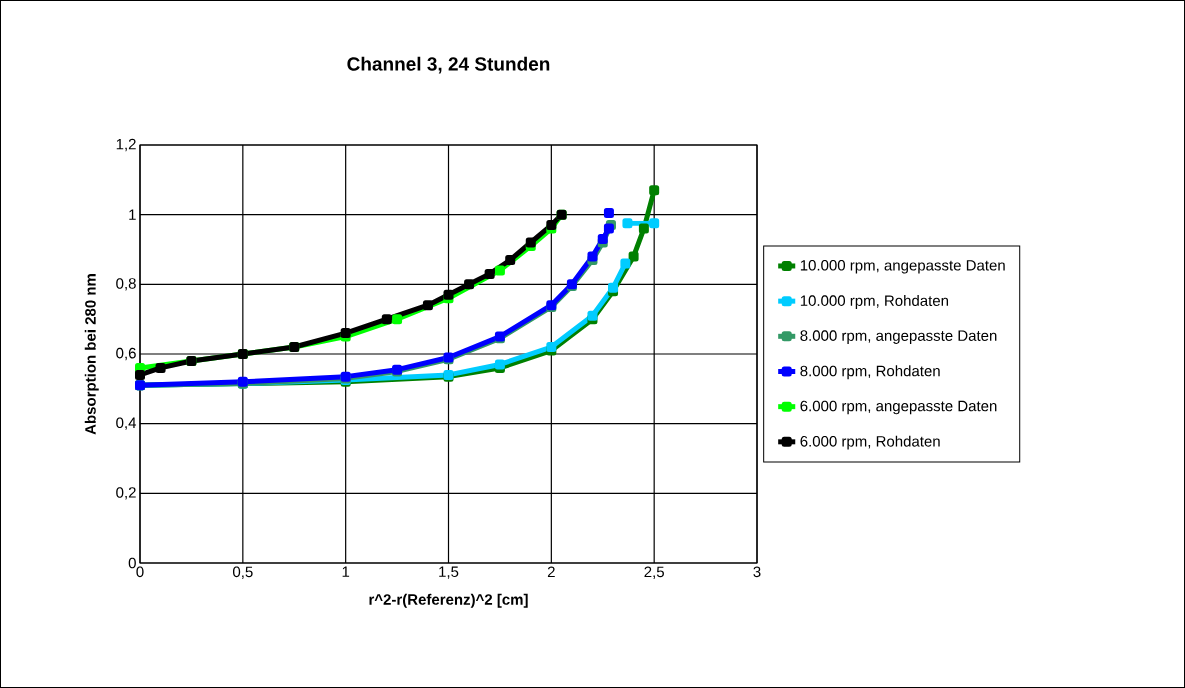 The image size is (1185, 688). What do you see at coordinates (902, 266) in the screenshot?
I see `legend-label: 10.000 rpm, angepasste Daten` at bounding box center [902, 266].